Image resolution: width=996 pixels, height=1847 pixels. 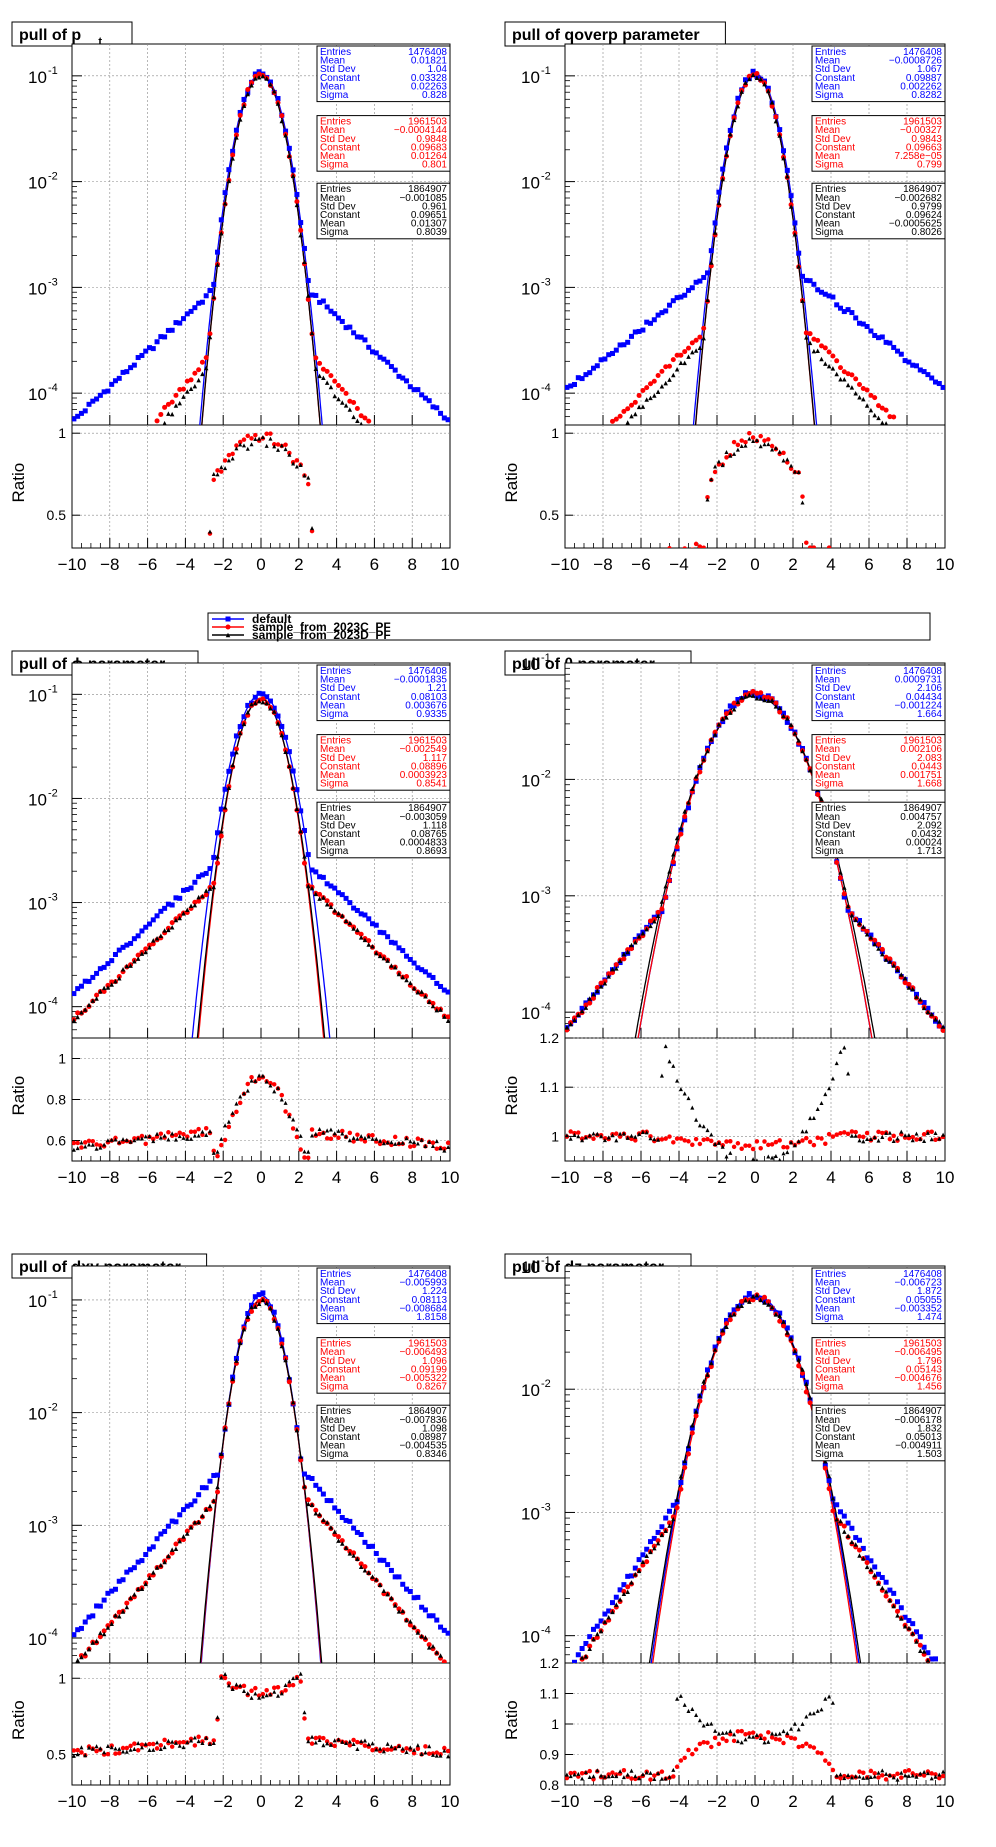 What do you see at coordinates (374, 1177) in the screenshot?
I see `x-tick-label: 6` at bounding box center [374, 1177].